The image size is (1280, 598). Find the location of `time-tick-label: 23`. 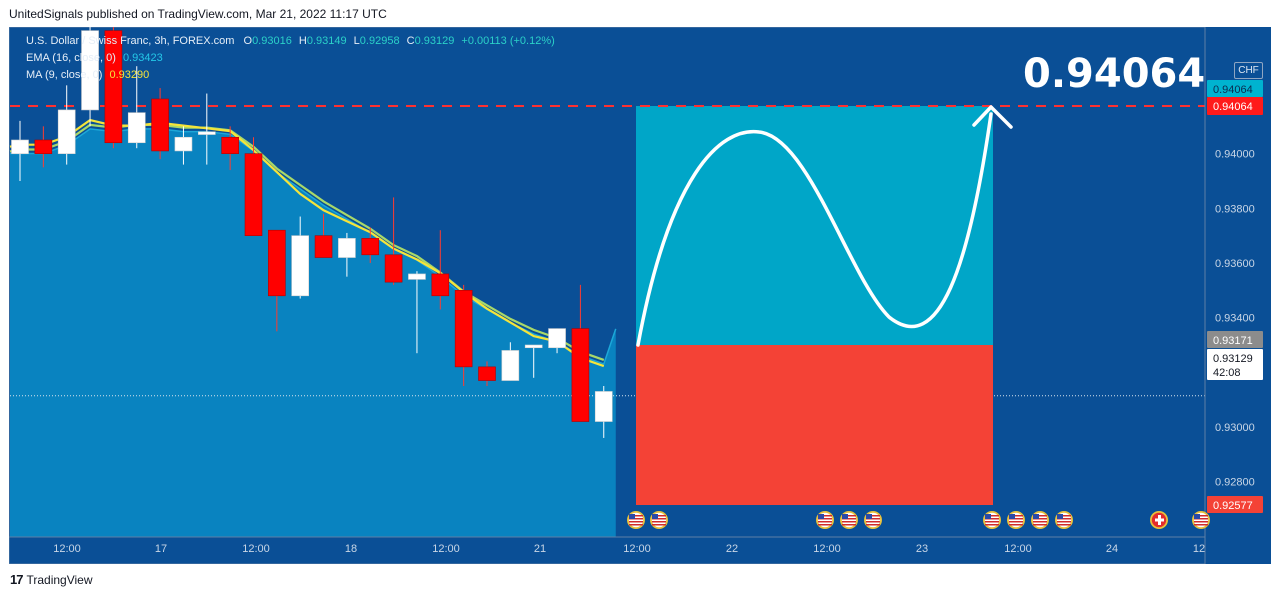

time-tick-label: 23 is located at coordinates (922, 549).